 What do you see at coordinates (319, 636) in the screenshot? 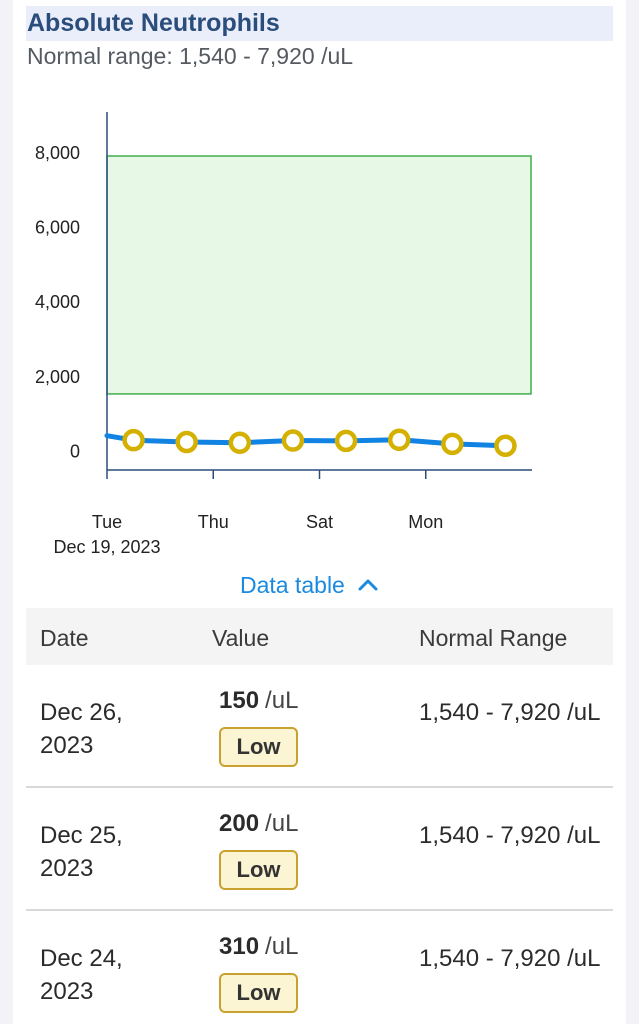
I see `table-header: Date Value Normal Range` at bounding box center [319, 636].